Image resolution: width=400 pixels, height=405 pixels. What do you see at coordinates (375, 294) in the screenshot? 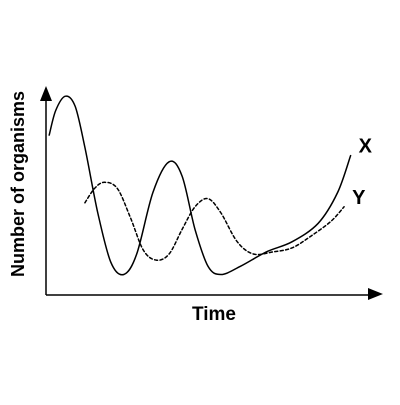
I see `x-axis-arrowhead` at bounding box center [375, 294].